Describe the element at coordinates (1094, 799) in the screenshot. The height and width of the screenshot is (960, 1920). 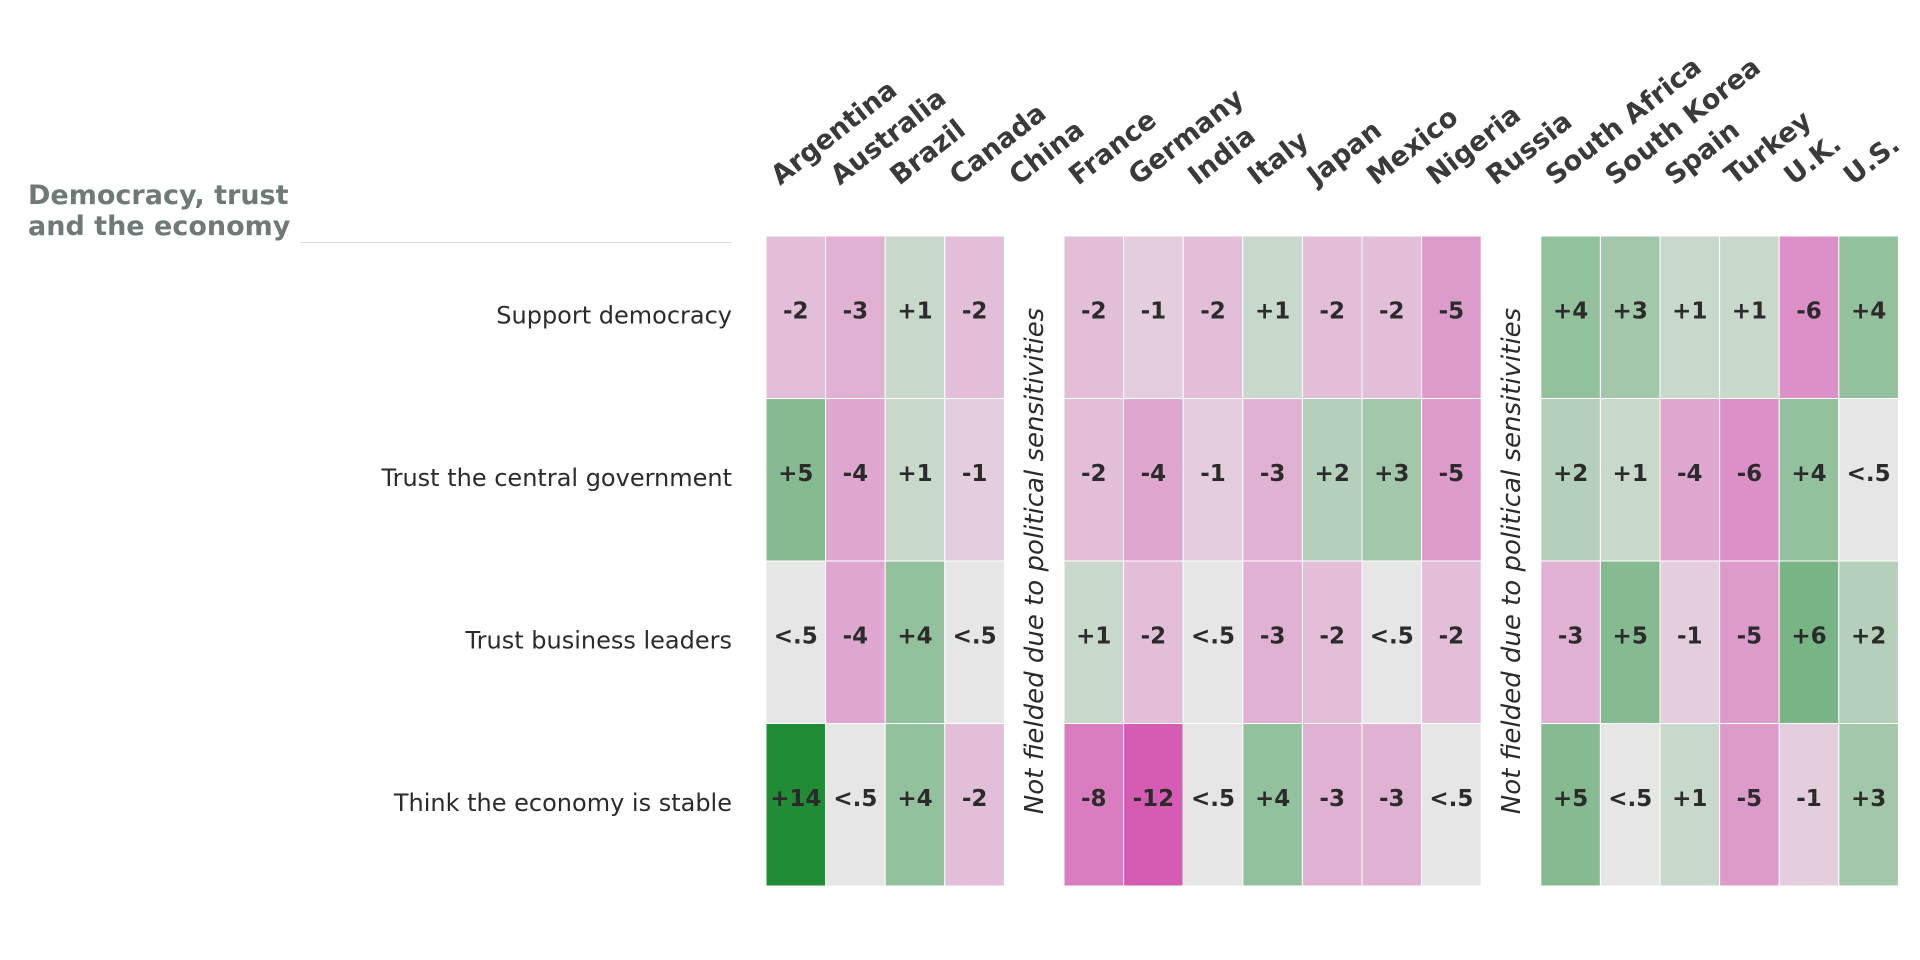
I see `cell-value: -8` at that location.